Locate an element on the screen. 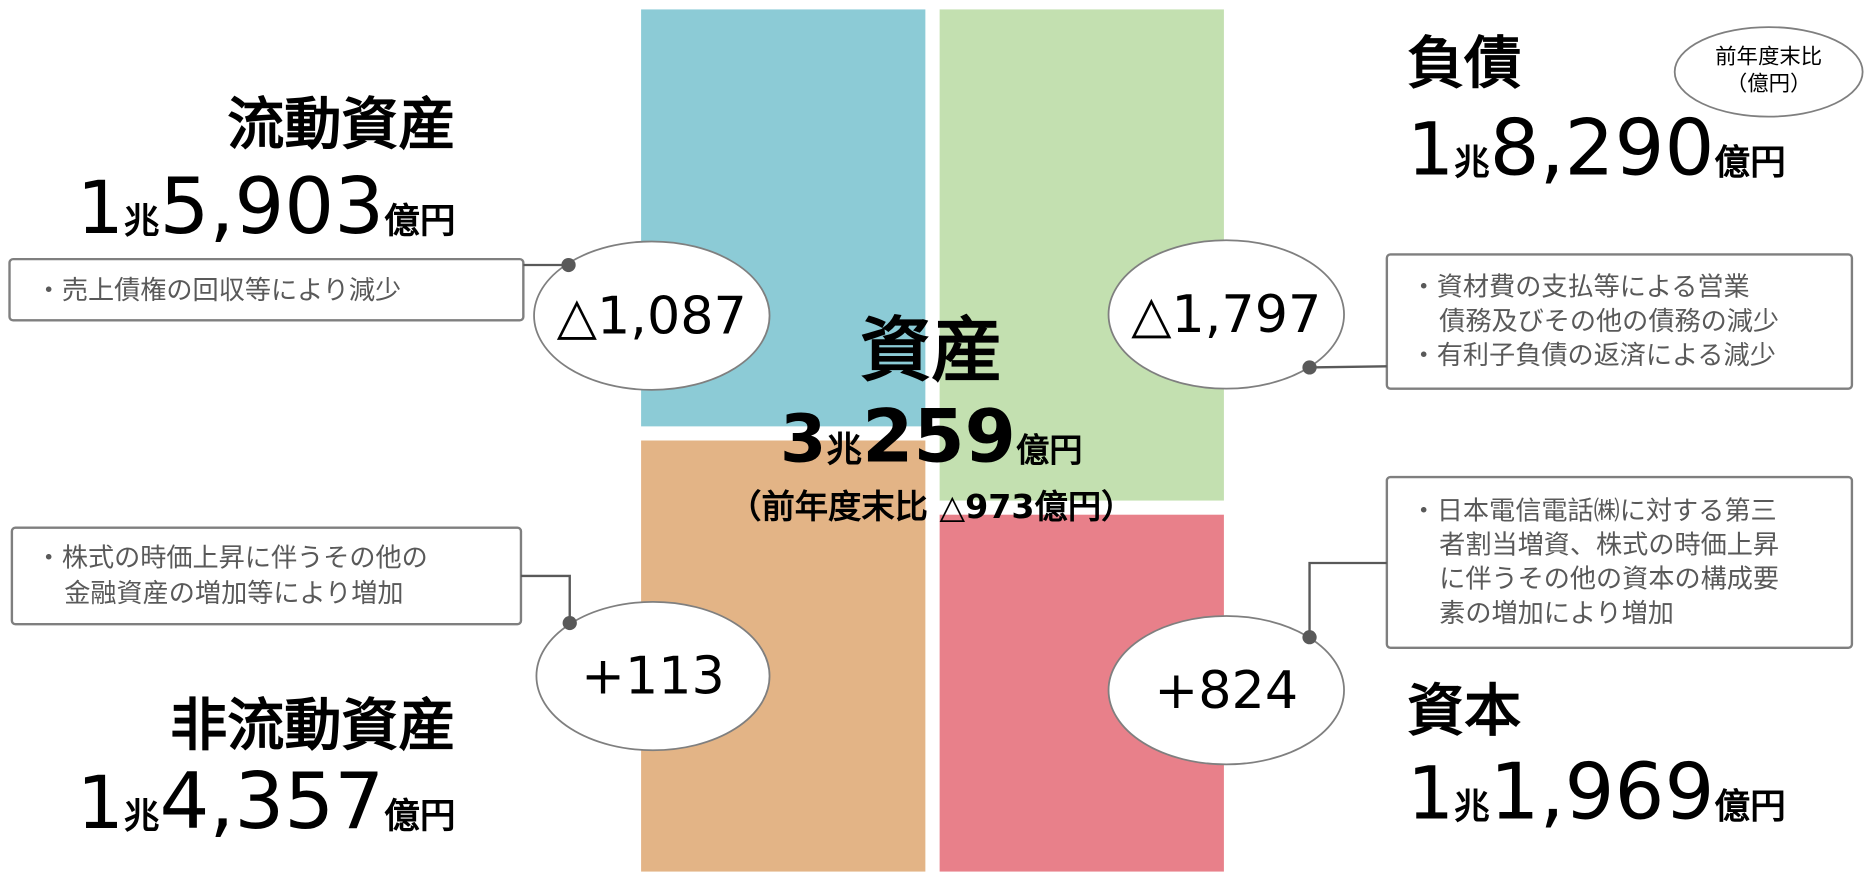 This screenshot has height=881, width=1865. unit-bubble is located at coordinates (1768, 72).